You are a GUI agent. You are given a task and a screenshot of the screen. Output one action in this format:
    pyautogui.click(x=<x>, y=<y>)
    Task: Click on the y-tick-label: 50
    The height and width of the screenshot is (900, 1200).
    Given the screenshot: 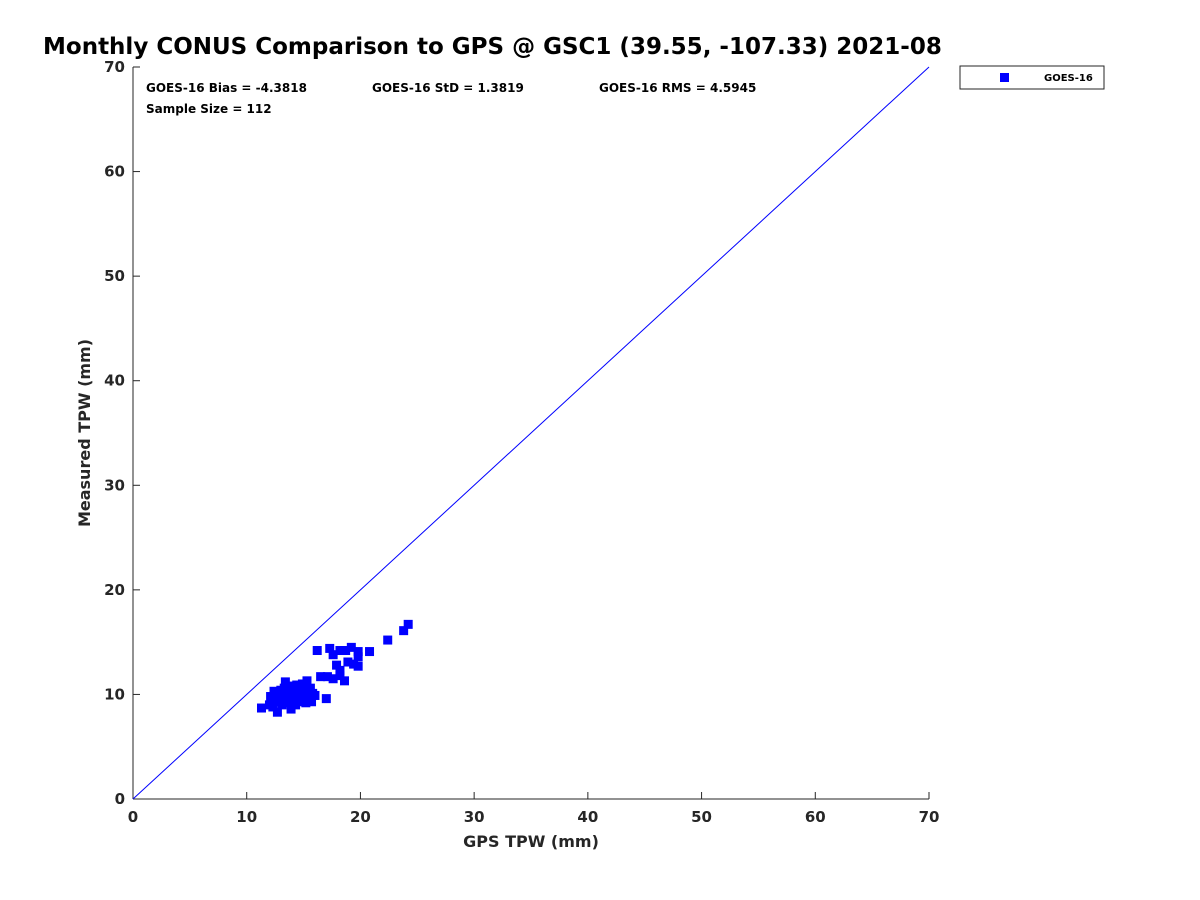 What is the action you would take?
    pyautogui.click(x=114, y=276)
    